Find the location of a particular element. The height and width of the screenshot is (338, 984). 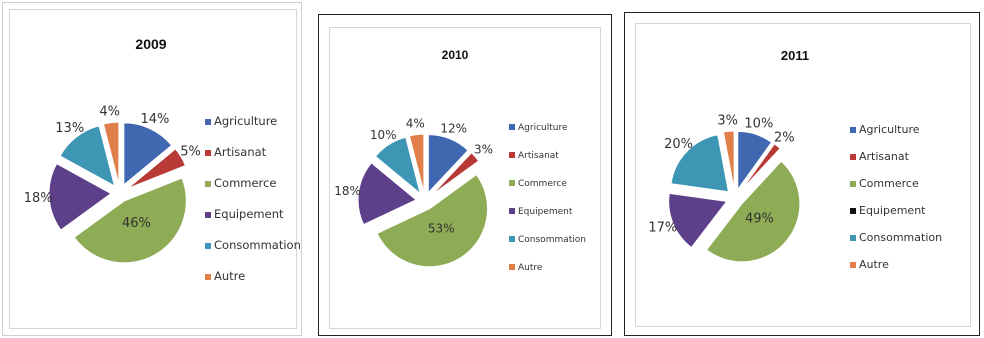

data-label-equipement: 17% is located at coordinates (662, 228).